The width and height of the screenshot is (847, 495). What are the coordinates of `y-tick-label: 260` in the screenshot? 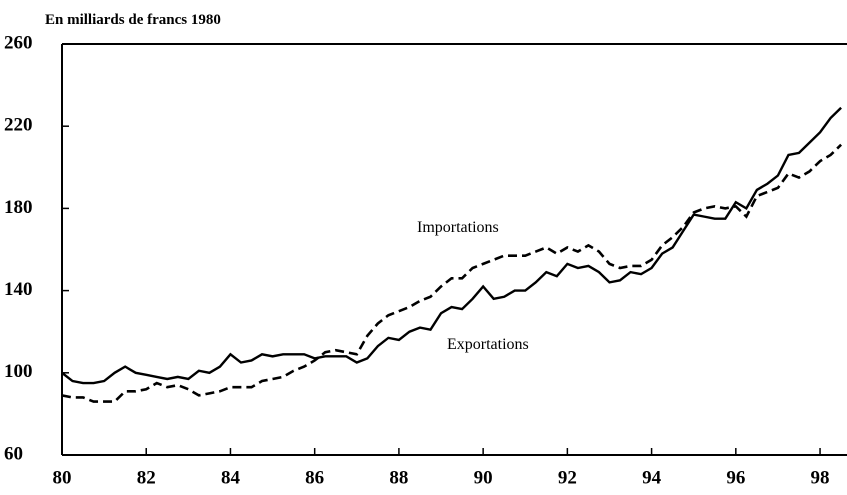 It's located at (18, 42).